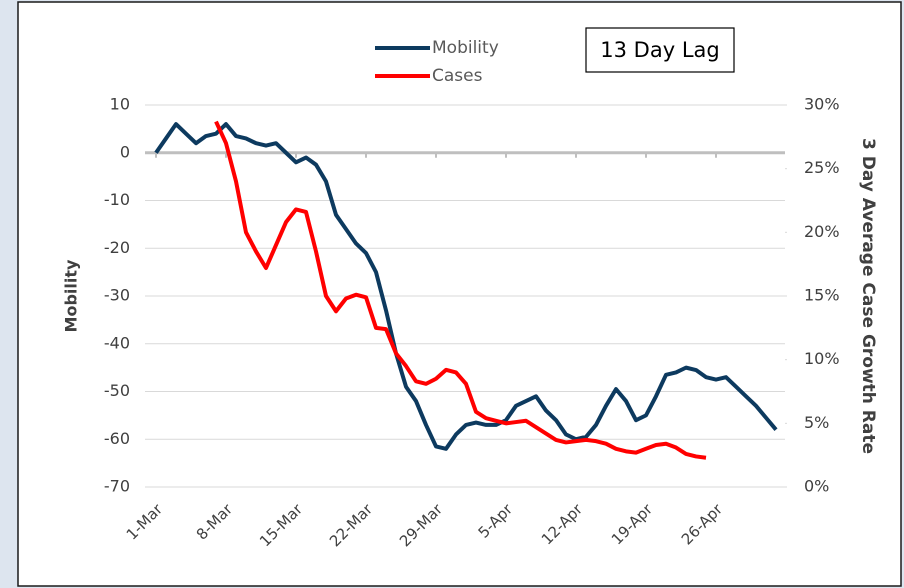 Image resolution: width=904 pixels, height=588 pixels. I want to click on y2-tick-label: 30%, so click(822, 104).